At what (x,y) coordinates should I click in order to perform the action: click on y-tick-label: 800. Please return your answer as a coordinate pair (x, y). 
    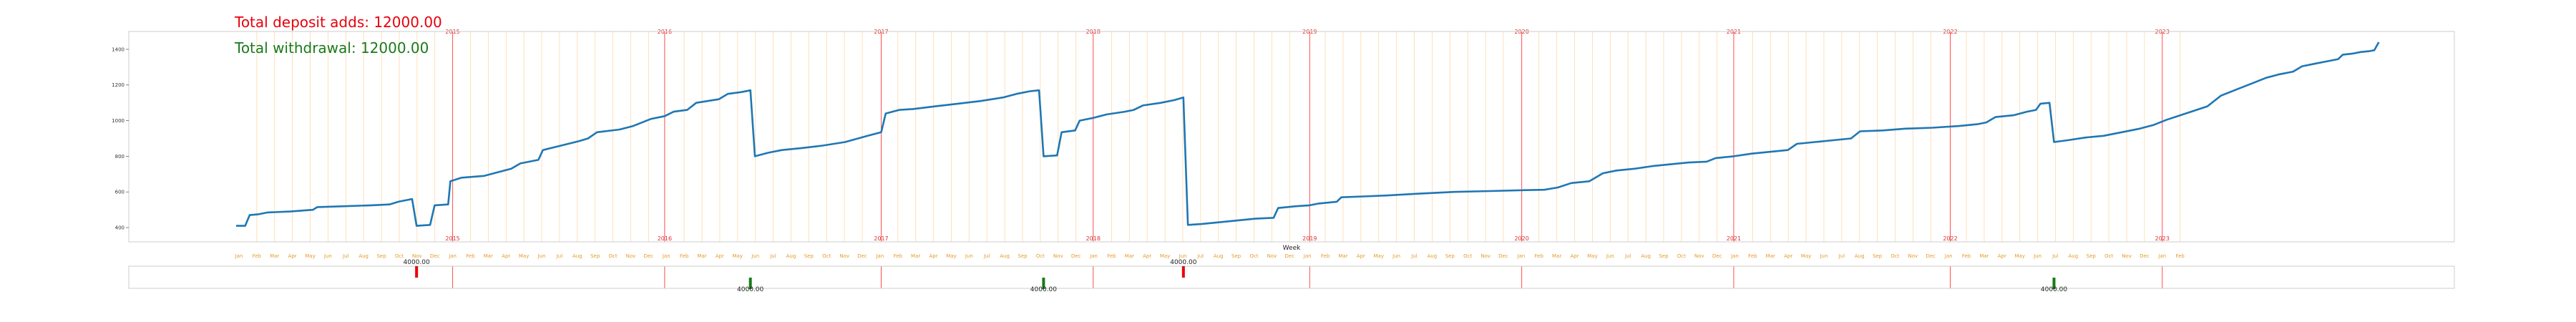
    Looking at the image, I should click on (120, 157).